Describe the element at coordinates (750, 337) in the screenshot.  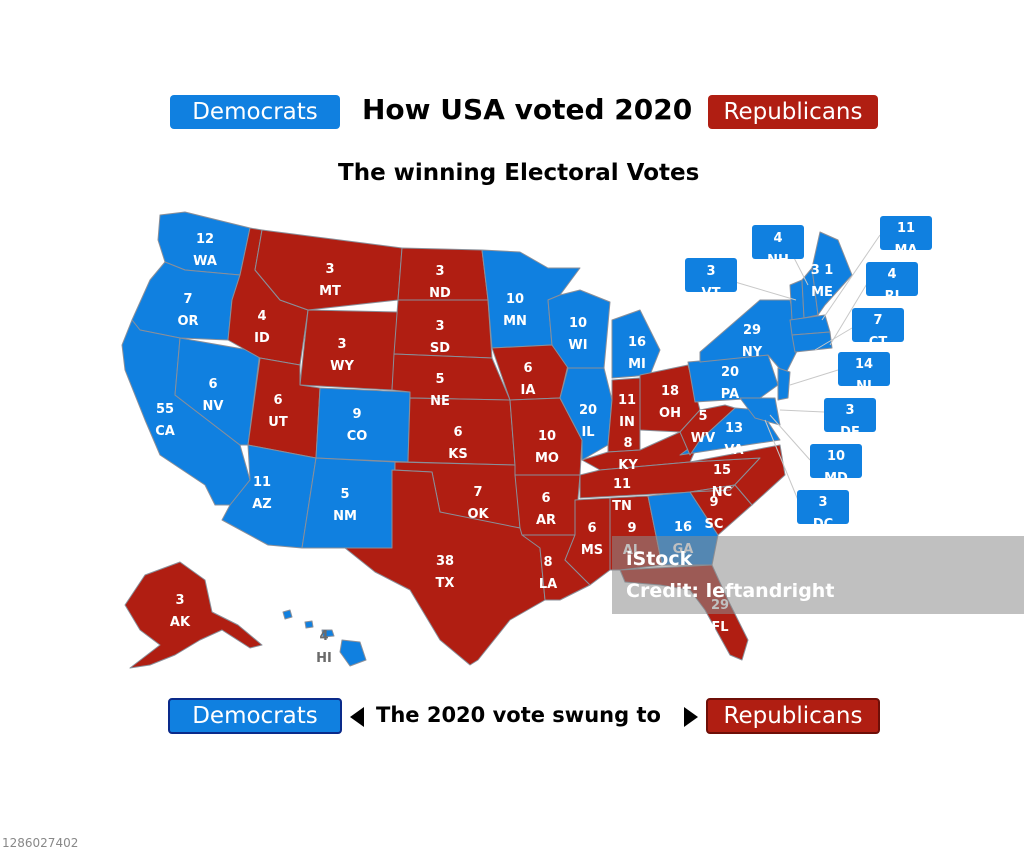
I see `state-ny` at that location.